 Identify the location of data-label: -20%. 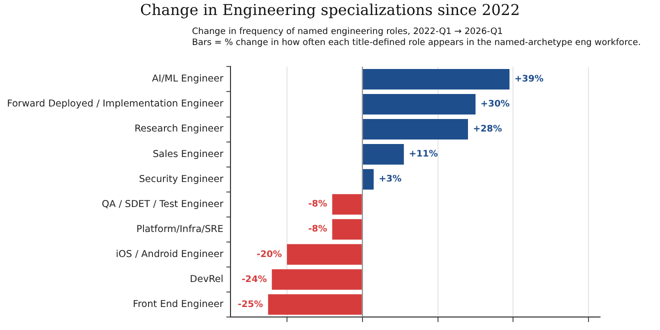
(269, 255).